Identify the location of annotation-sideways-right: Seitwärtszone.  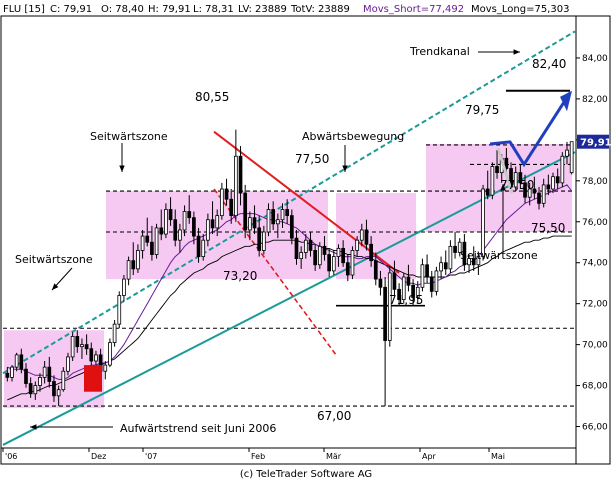
(499, 255).